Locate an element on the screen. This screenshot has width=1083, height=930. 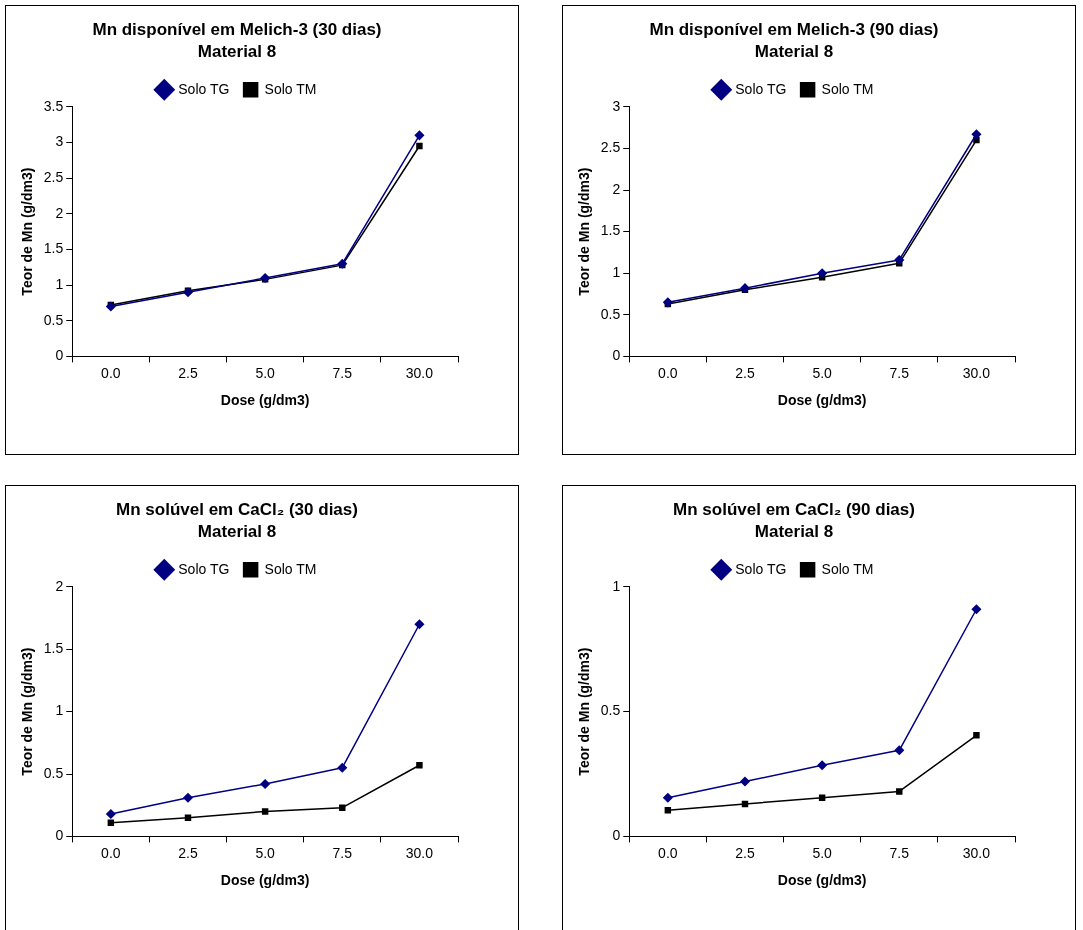
chart-title: Mn solúvel em CaCl₂ (90 dias) is located at coordinates (794, 509).